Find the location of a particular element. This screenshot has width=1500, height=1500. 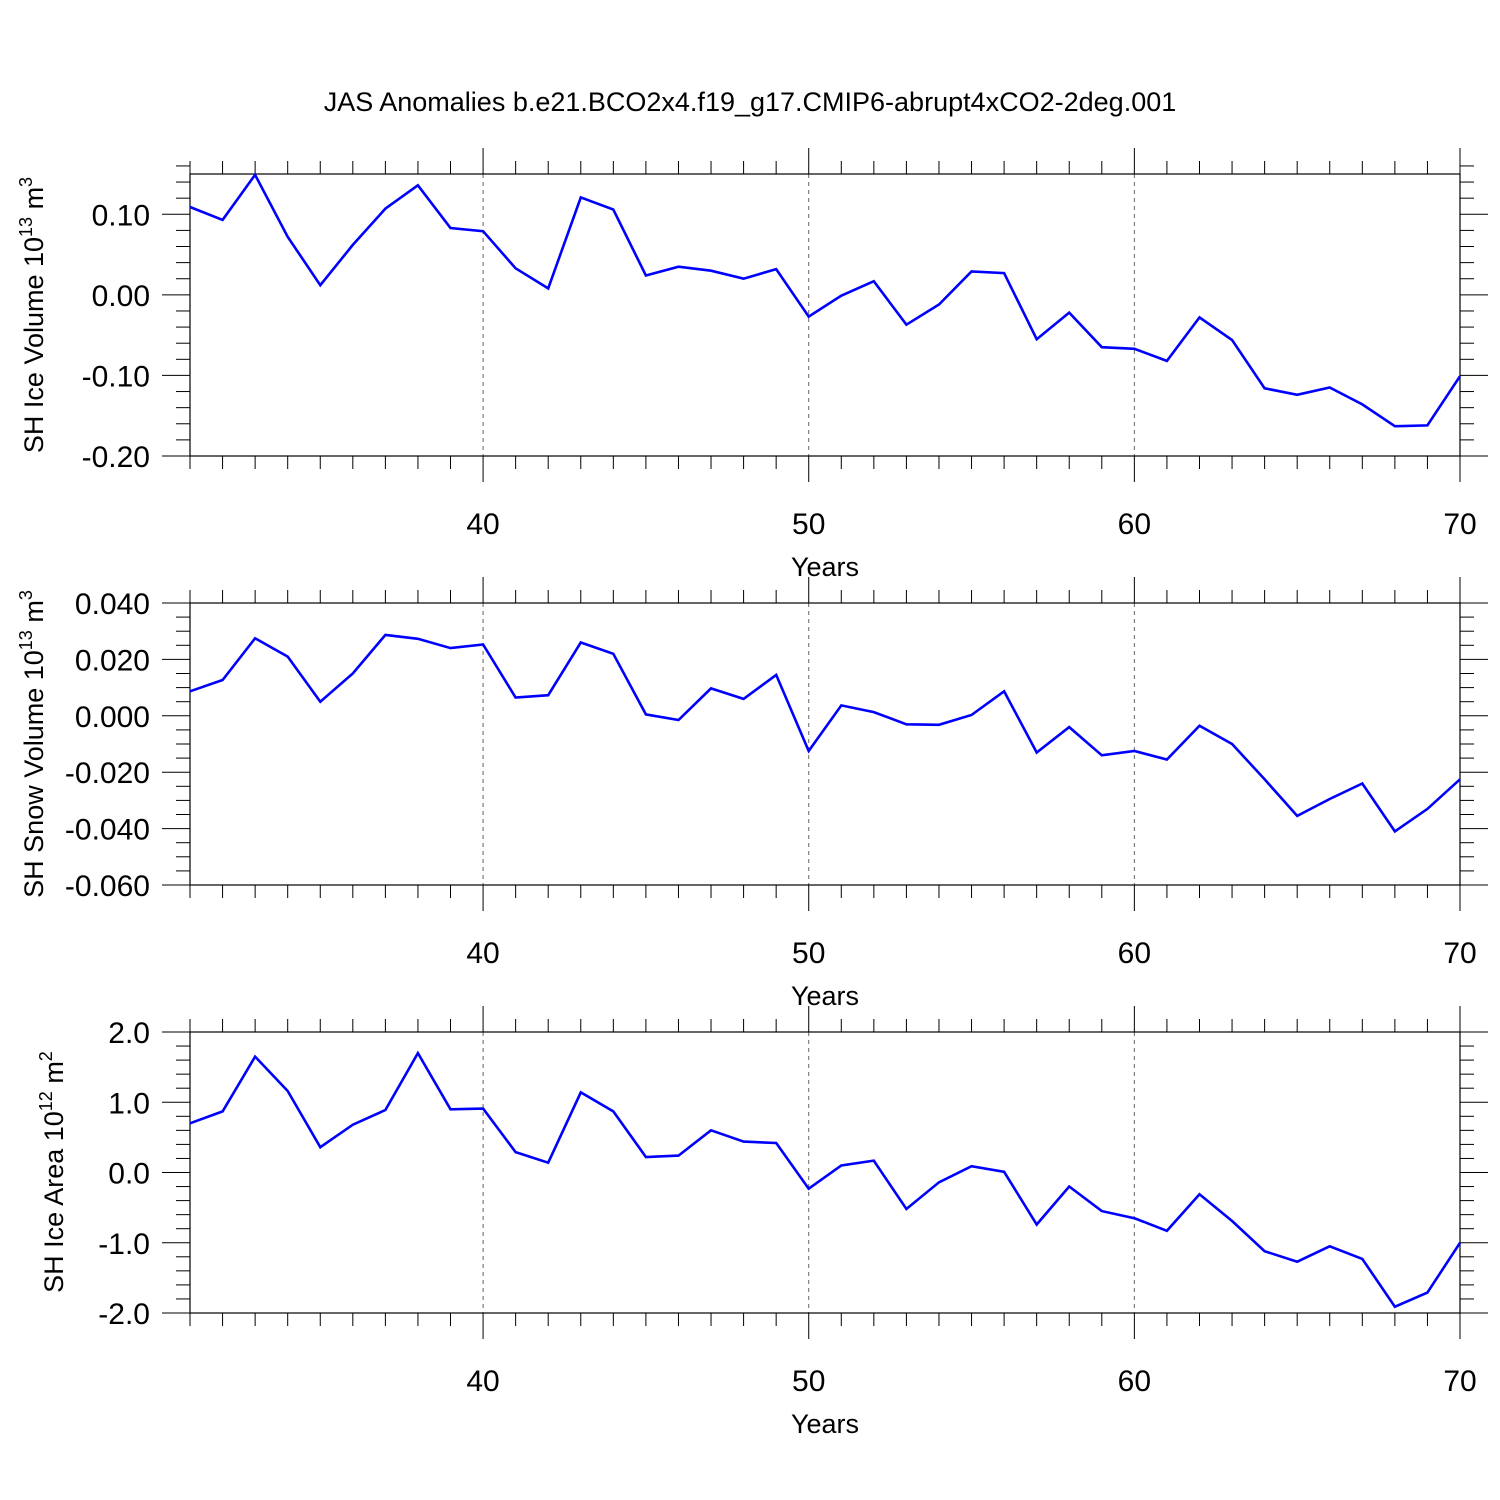

y-axis-label: SH Ice Volume 1013 m3 is located at coordinates (32, 315).